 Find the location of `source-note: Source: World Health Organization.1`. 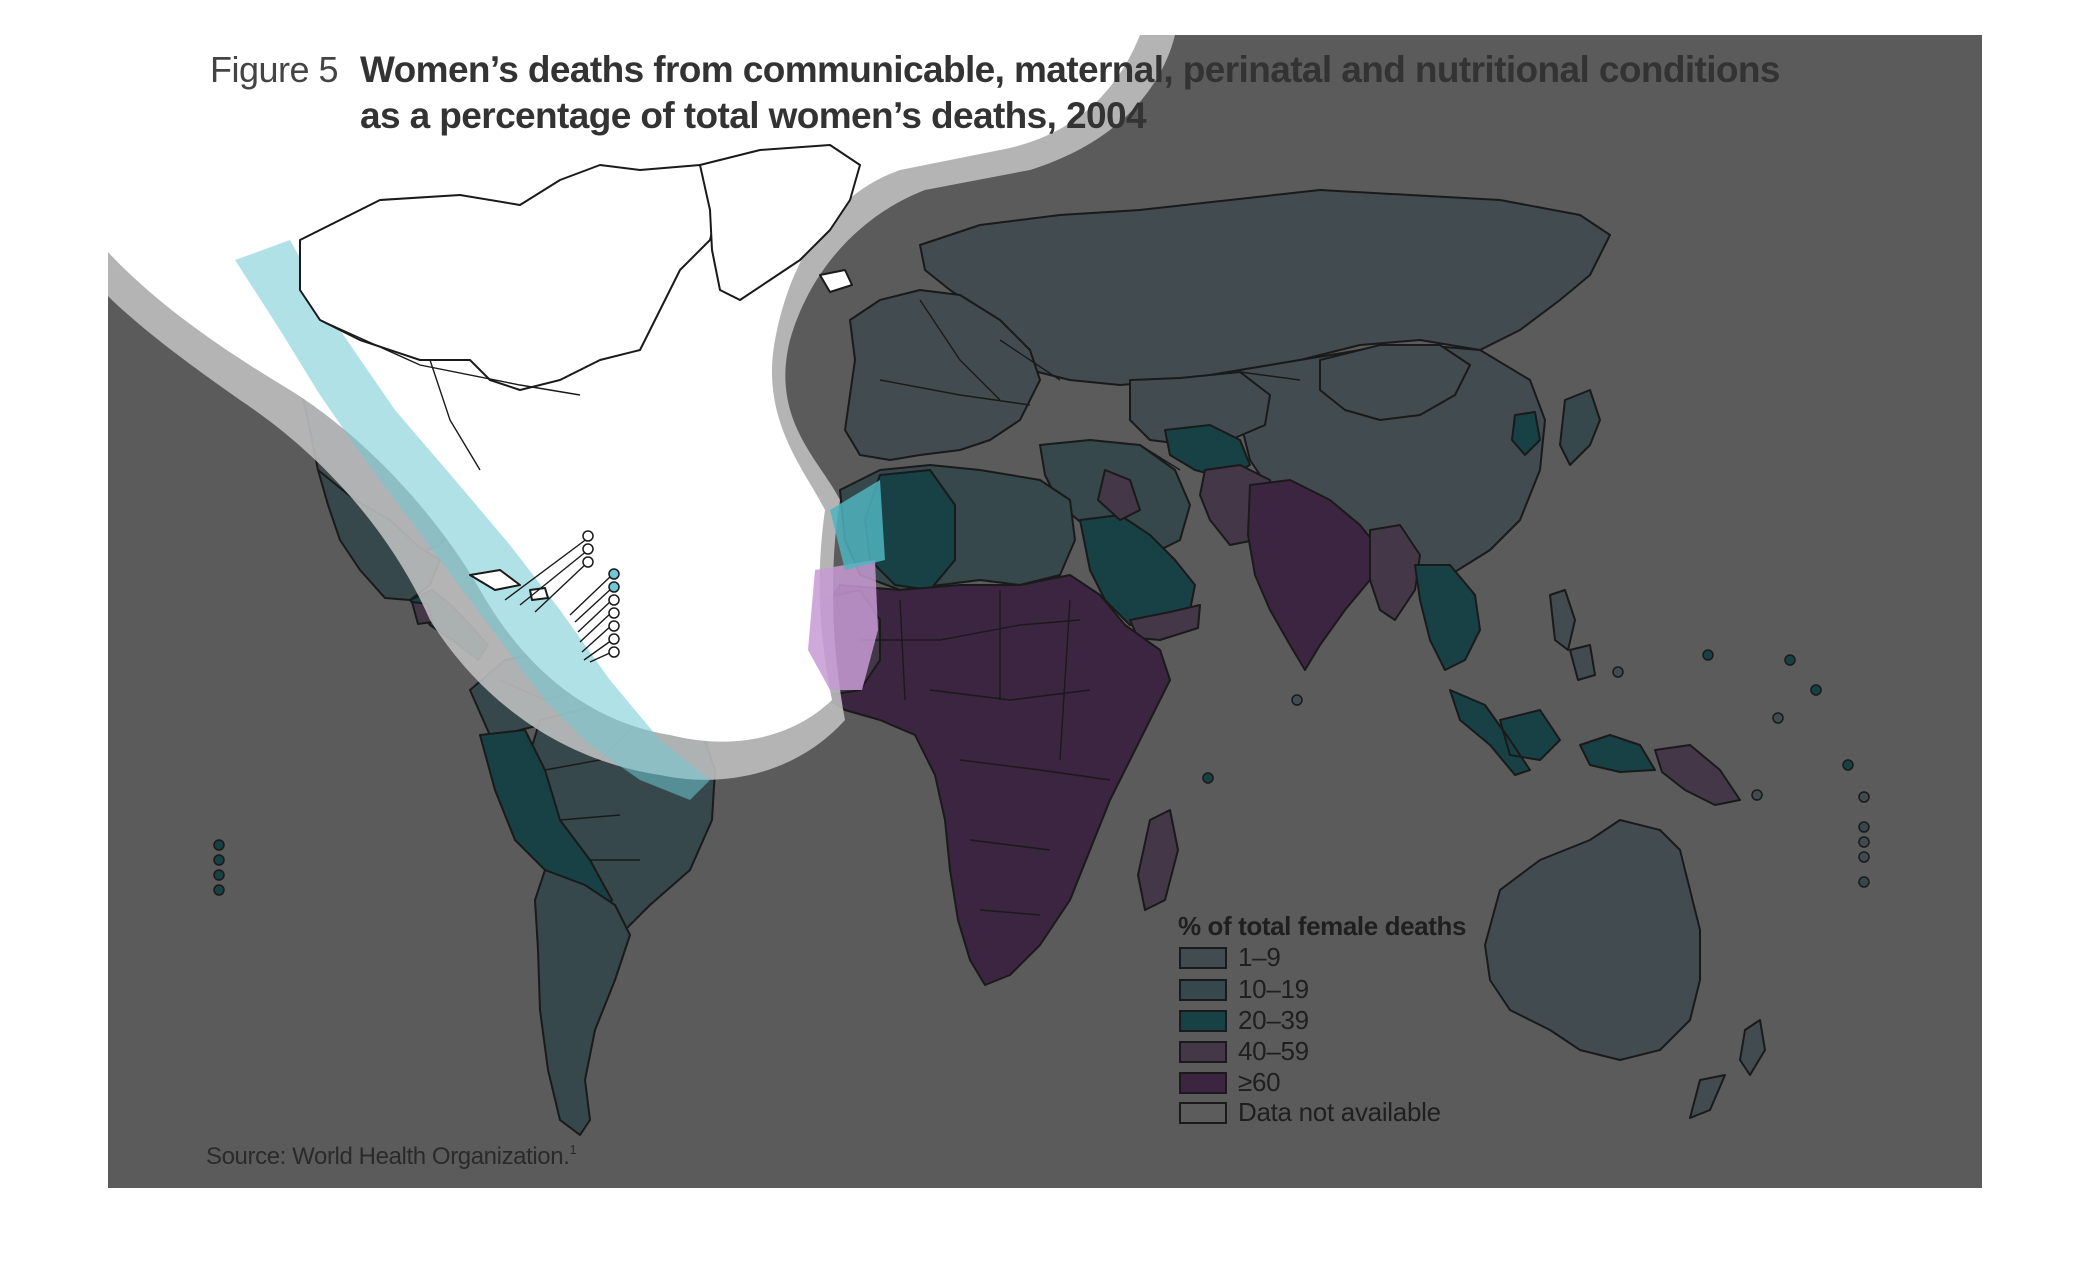

source-note: Source: World Health Organization.1 is located at coordinates (391, 1156).